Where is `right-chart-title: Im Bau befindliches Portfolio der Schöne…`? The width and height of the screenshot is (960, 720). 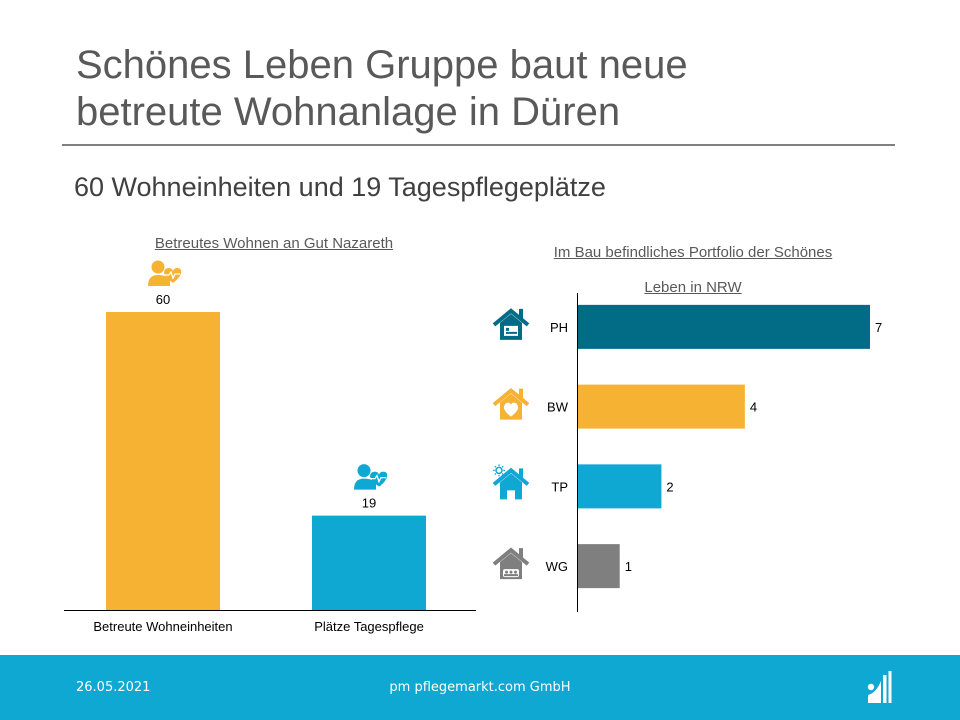
right-chart-title: Im Bau befindliches Portfolio der Schöne… is located at coordinates (693, 270).